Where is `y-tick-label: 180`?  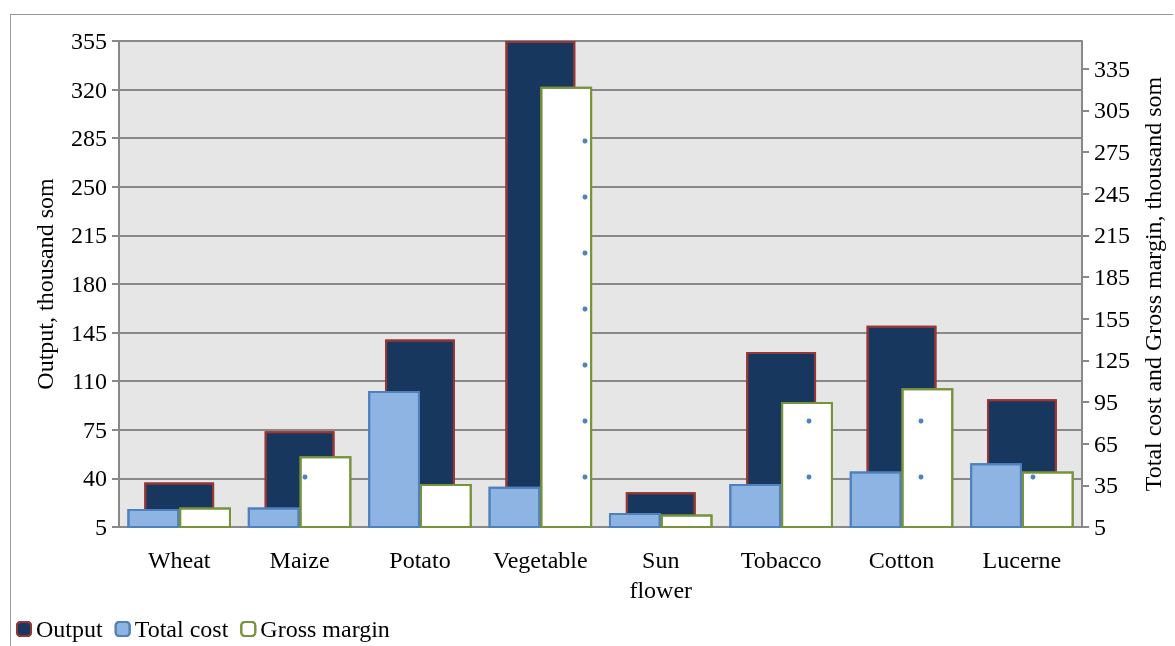
y-tick-label: 180 is located at coordinates (89, 284).